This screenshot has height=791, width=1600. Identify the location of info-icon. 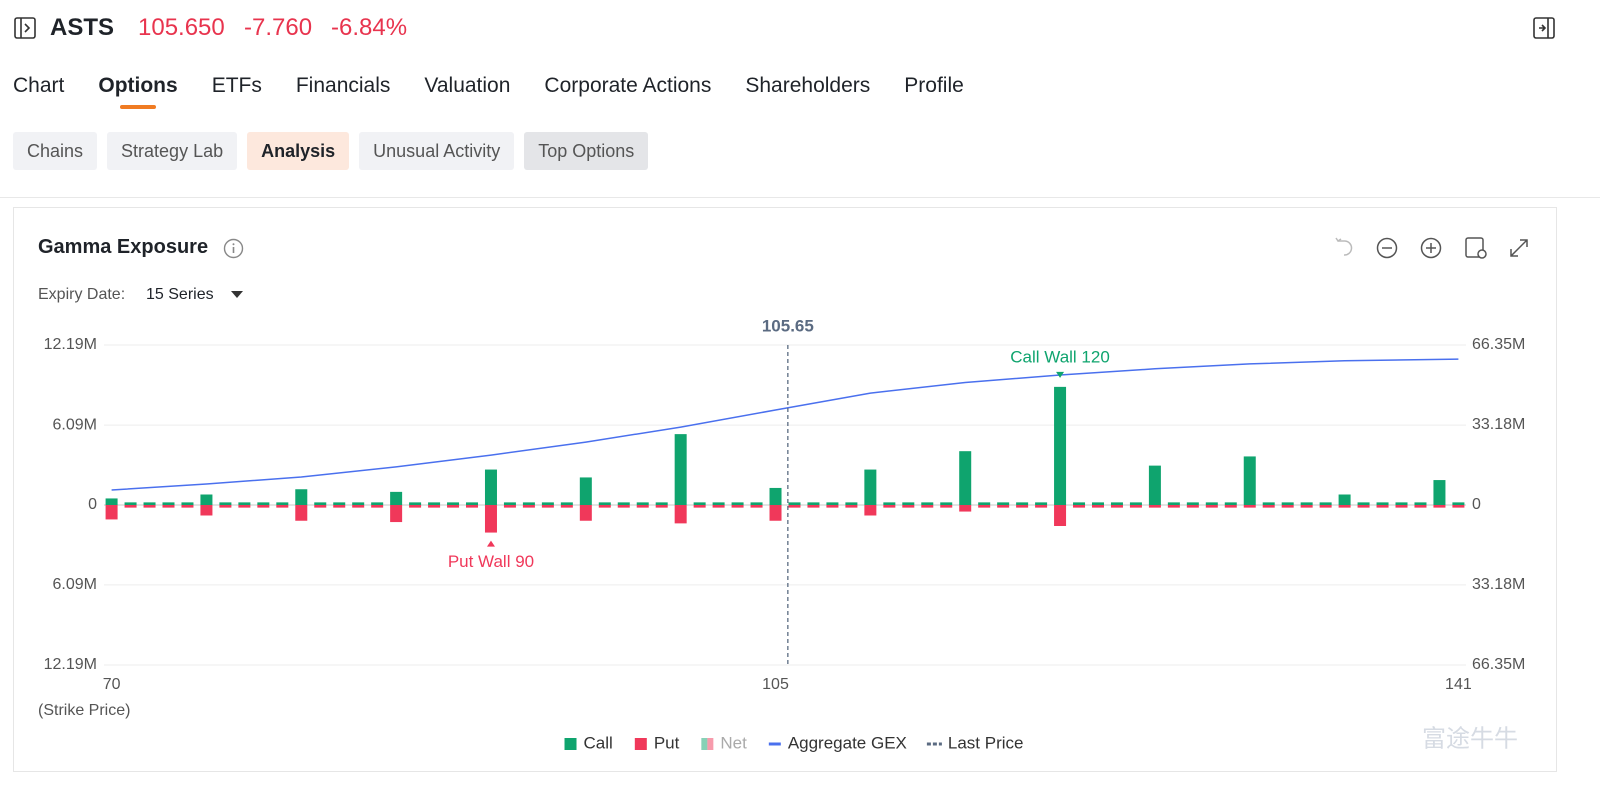
(233, 248).